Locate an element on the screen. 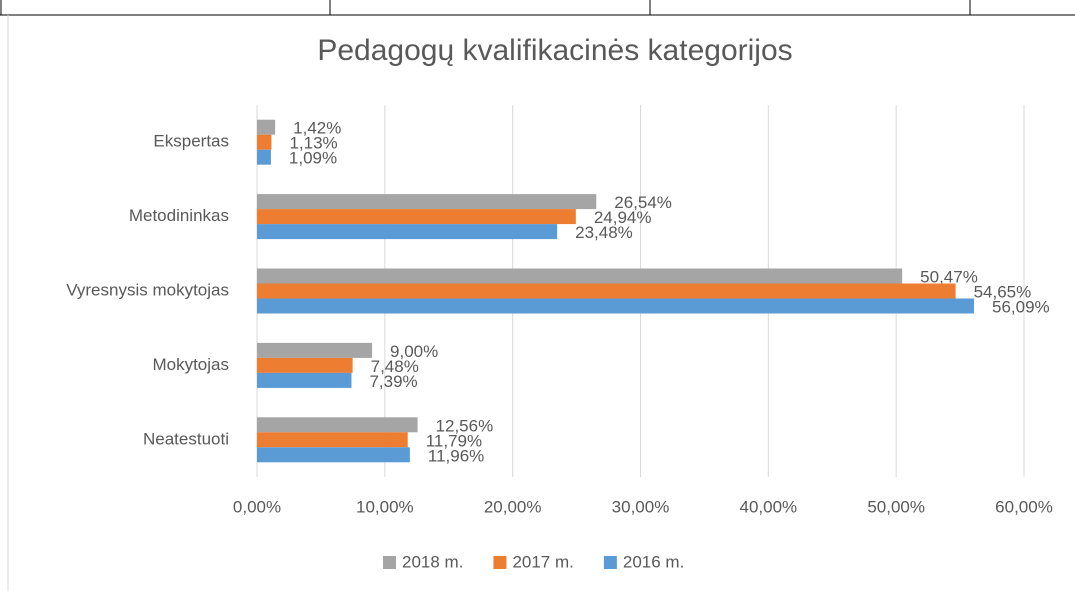  y-tick-label: Vyresnysis mokytojas is located at coordinates (147, 289).